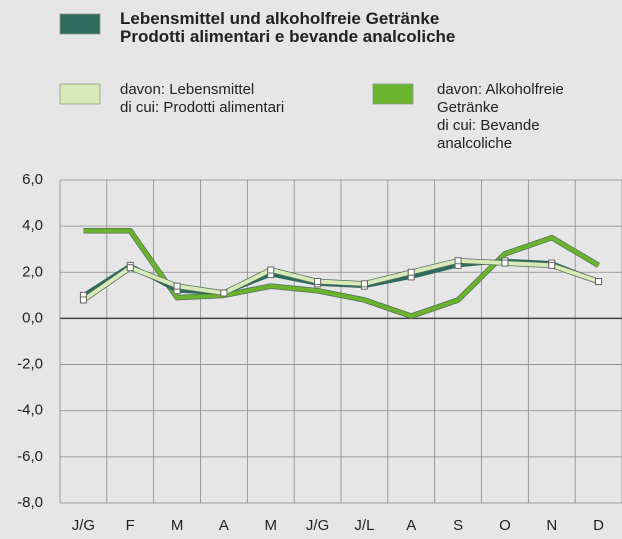 The width and height of the screenshot is (622, 539). Describe the element at coordinates (32, 271) in the screenshot. I see `y-tick-label: 2,0` at that location.